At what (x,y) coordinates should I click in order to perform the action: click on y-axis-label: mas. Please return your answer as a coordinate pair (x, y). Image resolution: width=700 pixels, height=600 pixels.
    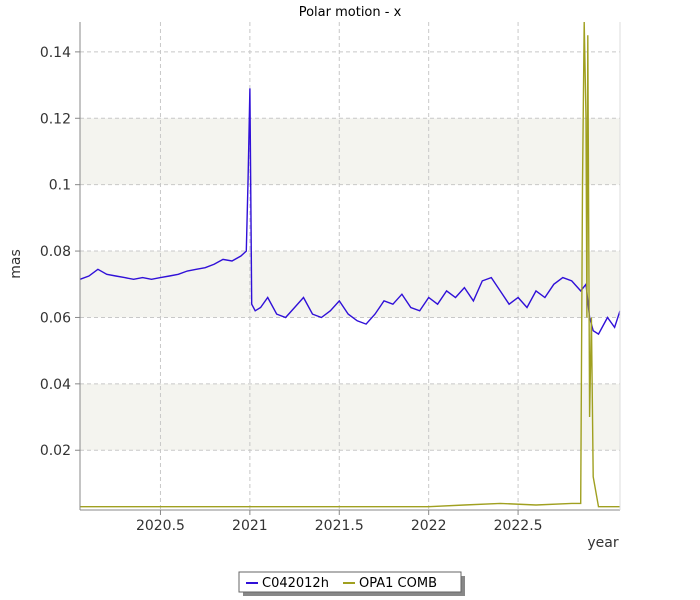
    Looking at the image, I should click on (16, 264).